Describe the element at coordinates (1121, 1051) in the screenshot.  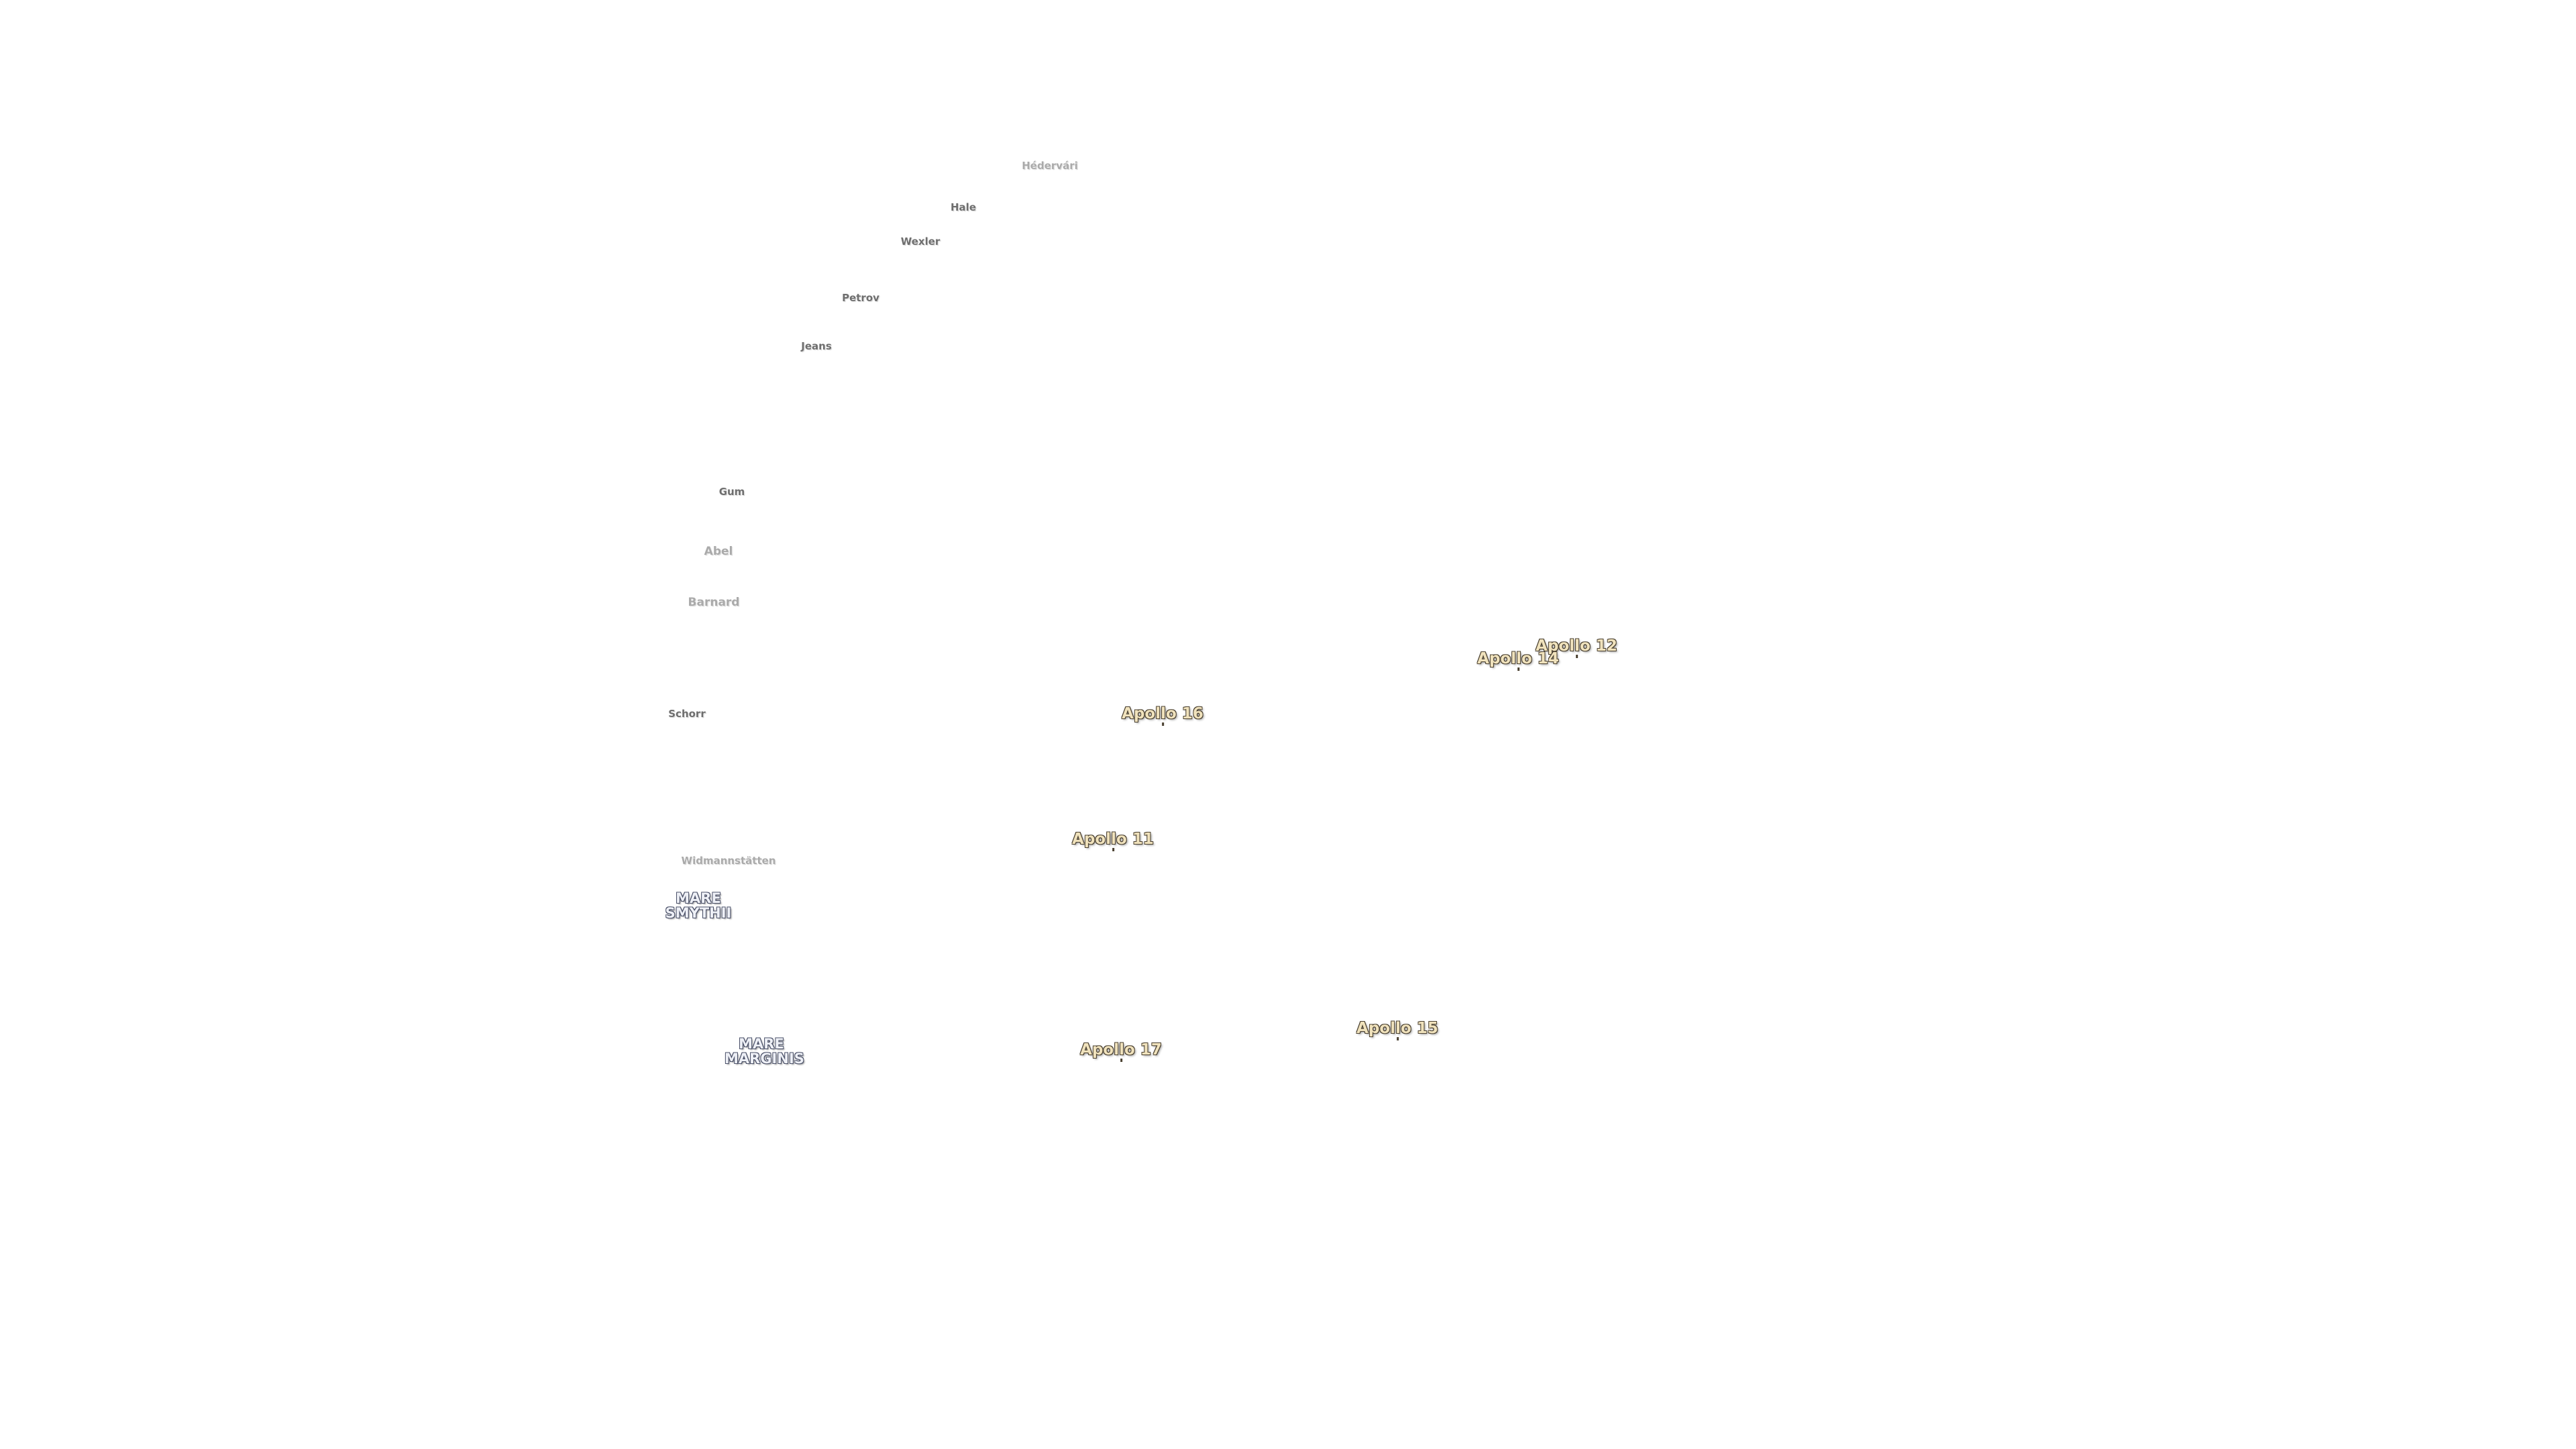
I see `landing-site-label: Apollo 17` at that location.